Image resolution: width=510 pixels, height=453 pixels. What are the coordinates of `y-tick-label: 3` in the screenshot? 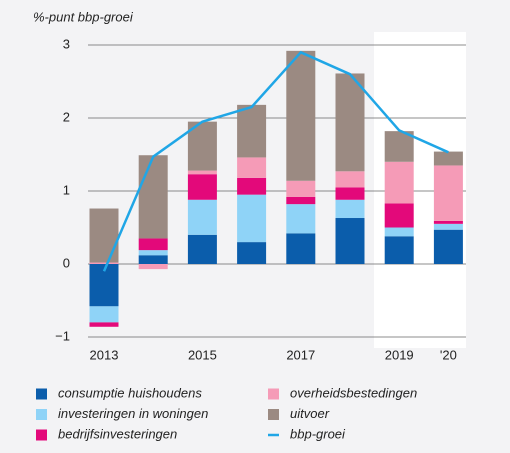 It's located at (66, 43).